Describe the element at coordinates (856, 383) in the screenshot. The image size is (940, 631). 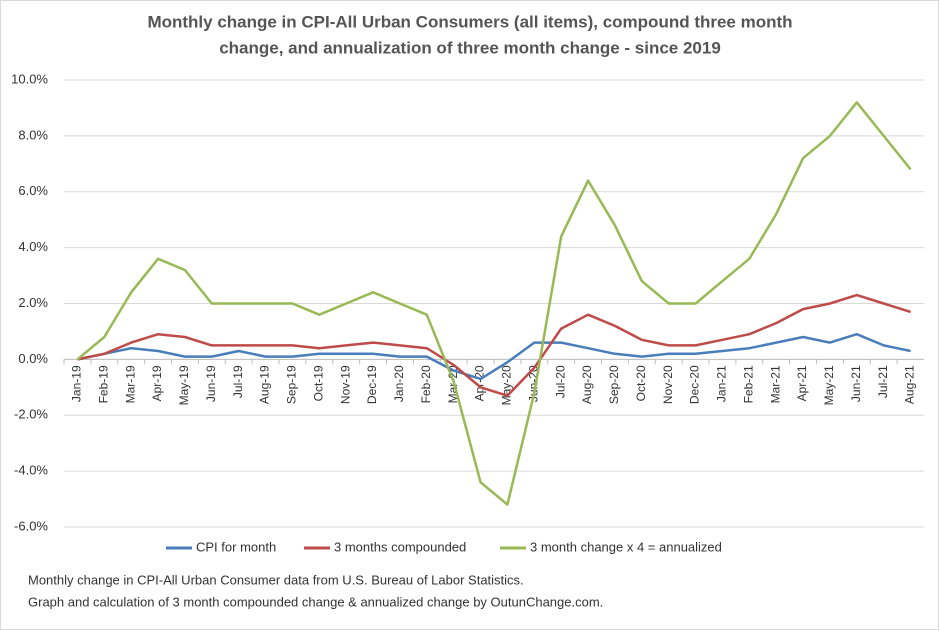
I see `x-tick-label: Jun-21` at that location.